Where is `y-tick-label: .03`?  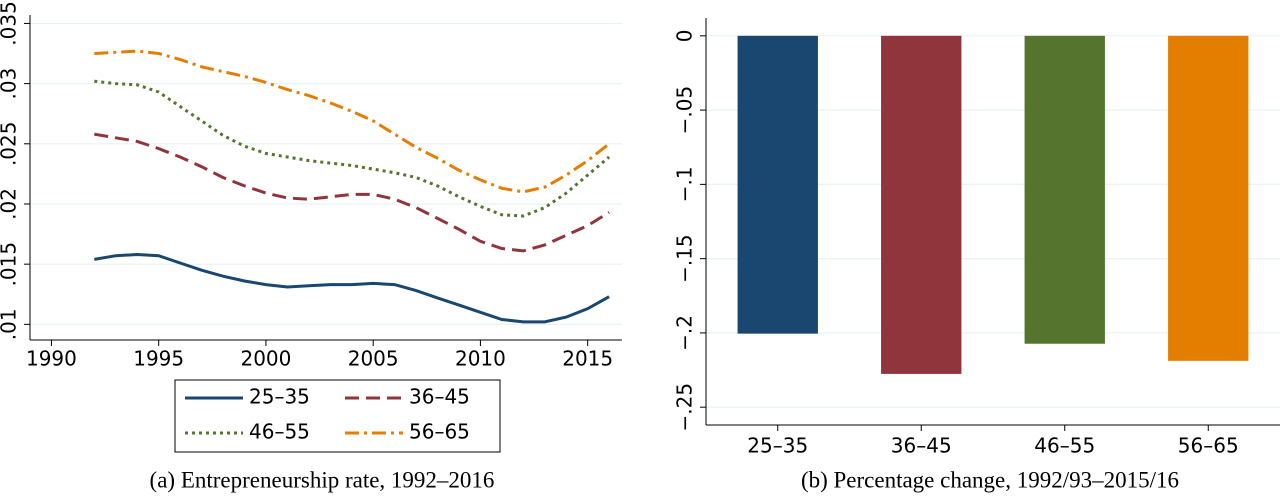 y-tick-label: .03 is located at coordinates (10, 84).